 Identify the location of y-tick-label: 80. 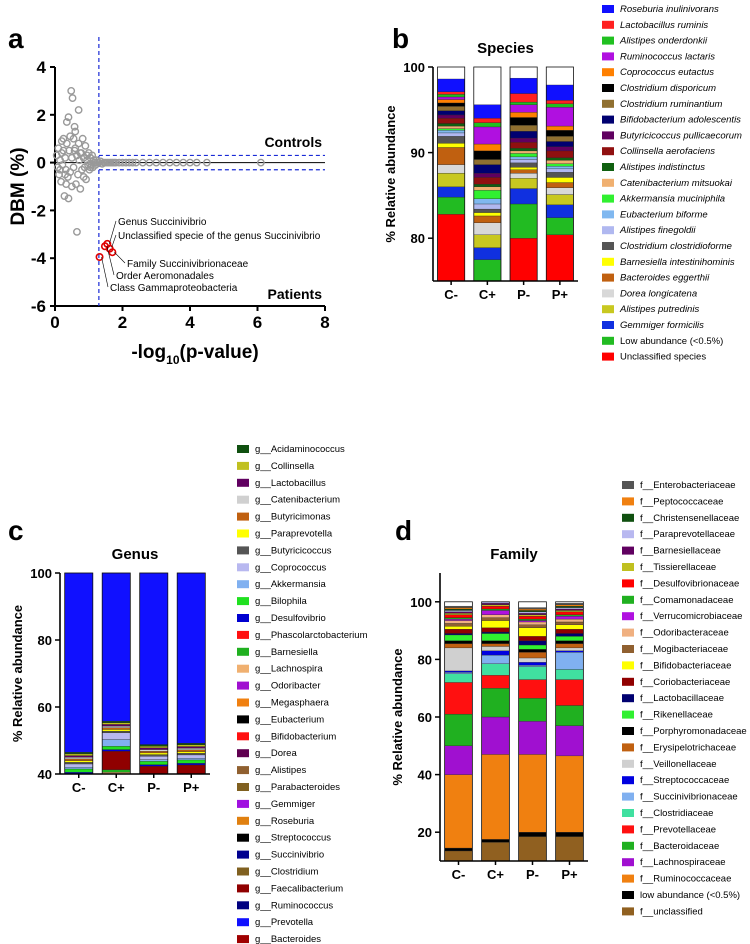
(425, 659).